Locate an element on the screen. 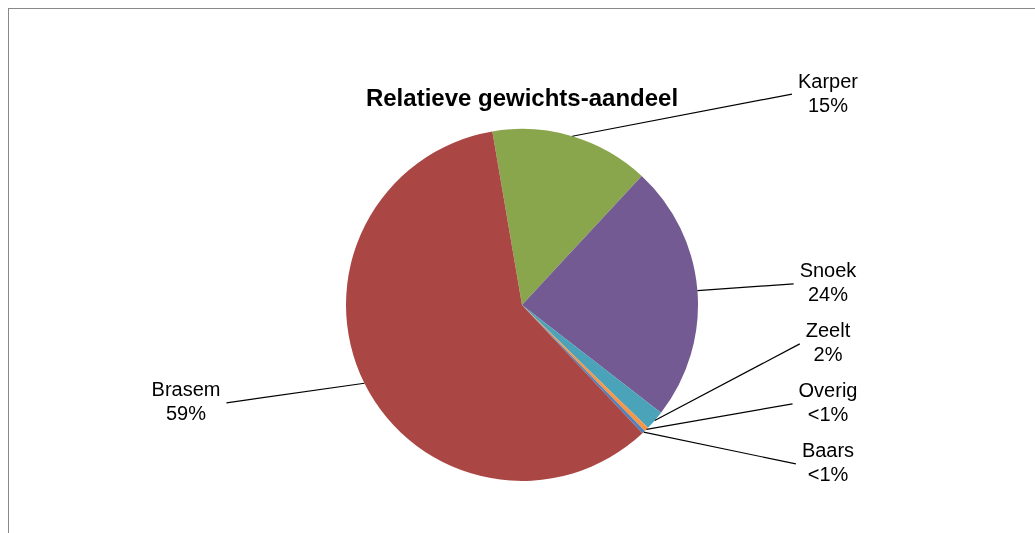  slice-label: Zeelt is located at coordinates (828, 330).